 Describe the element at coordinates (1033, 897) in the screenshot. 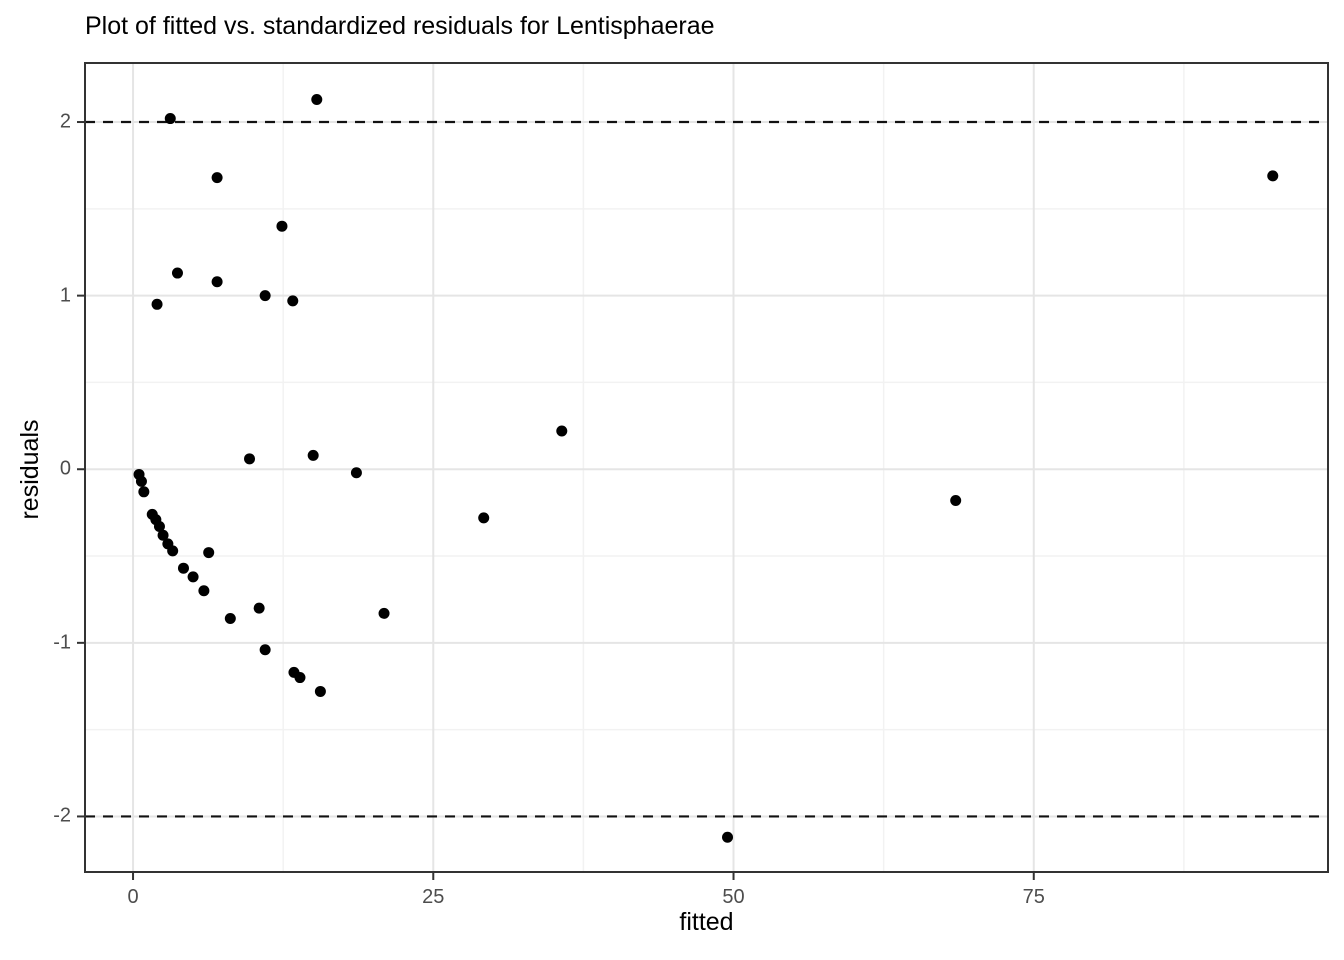

I see `x-tick-label: 75` at that location.